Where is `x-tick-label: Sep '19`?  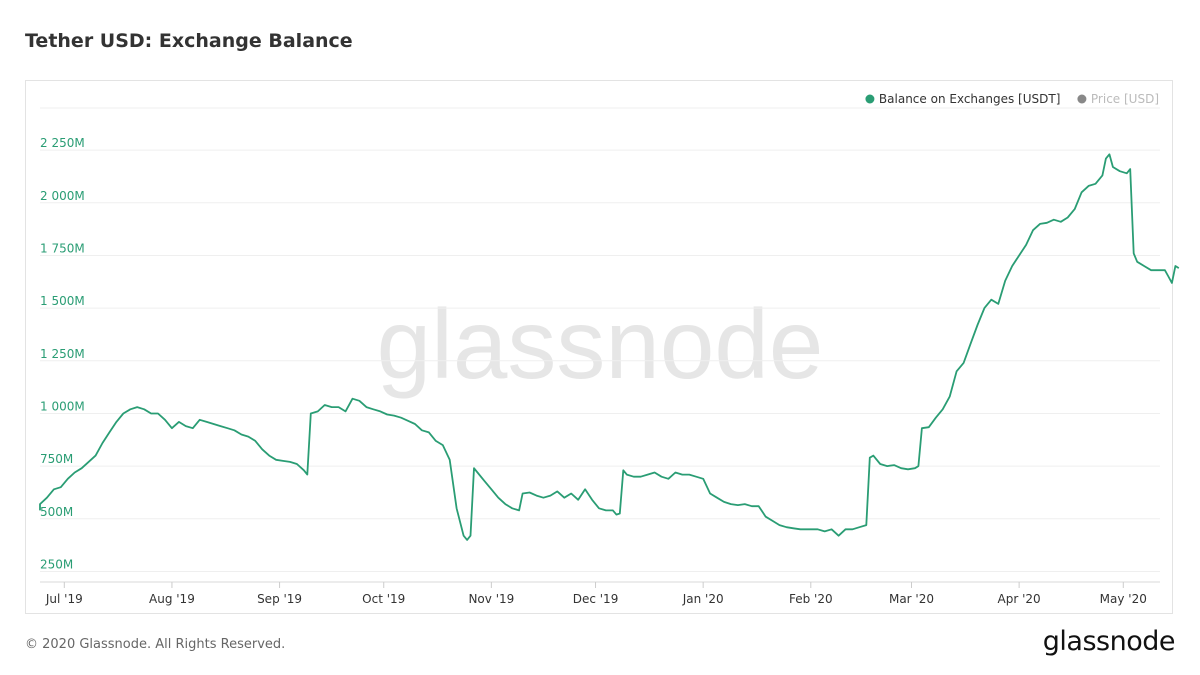
x-tick-label: Sep '19 is located at coordinates (279, 599).